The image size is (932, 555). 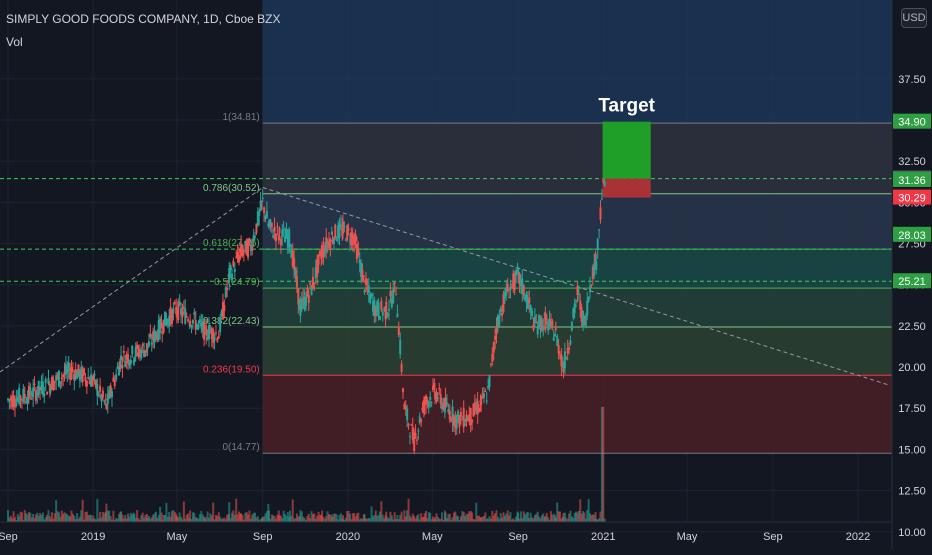 What do you see at coordinates (914, 18) in the screenshot?
I see `currency-button: USD` at bounding box center [914, 18].